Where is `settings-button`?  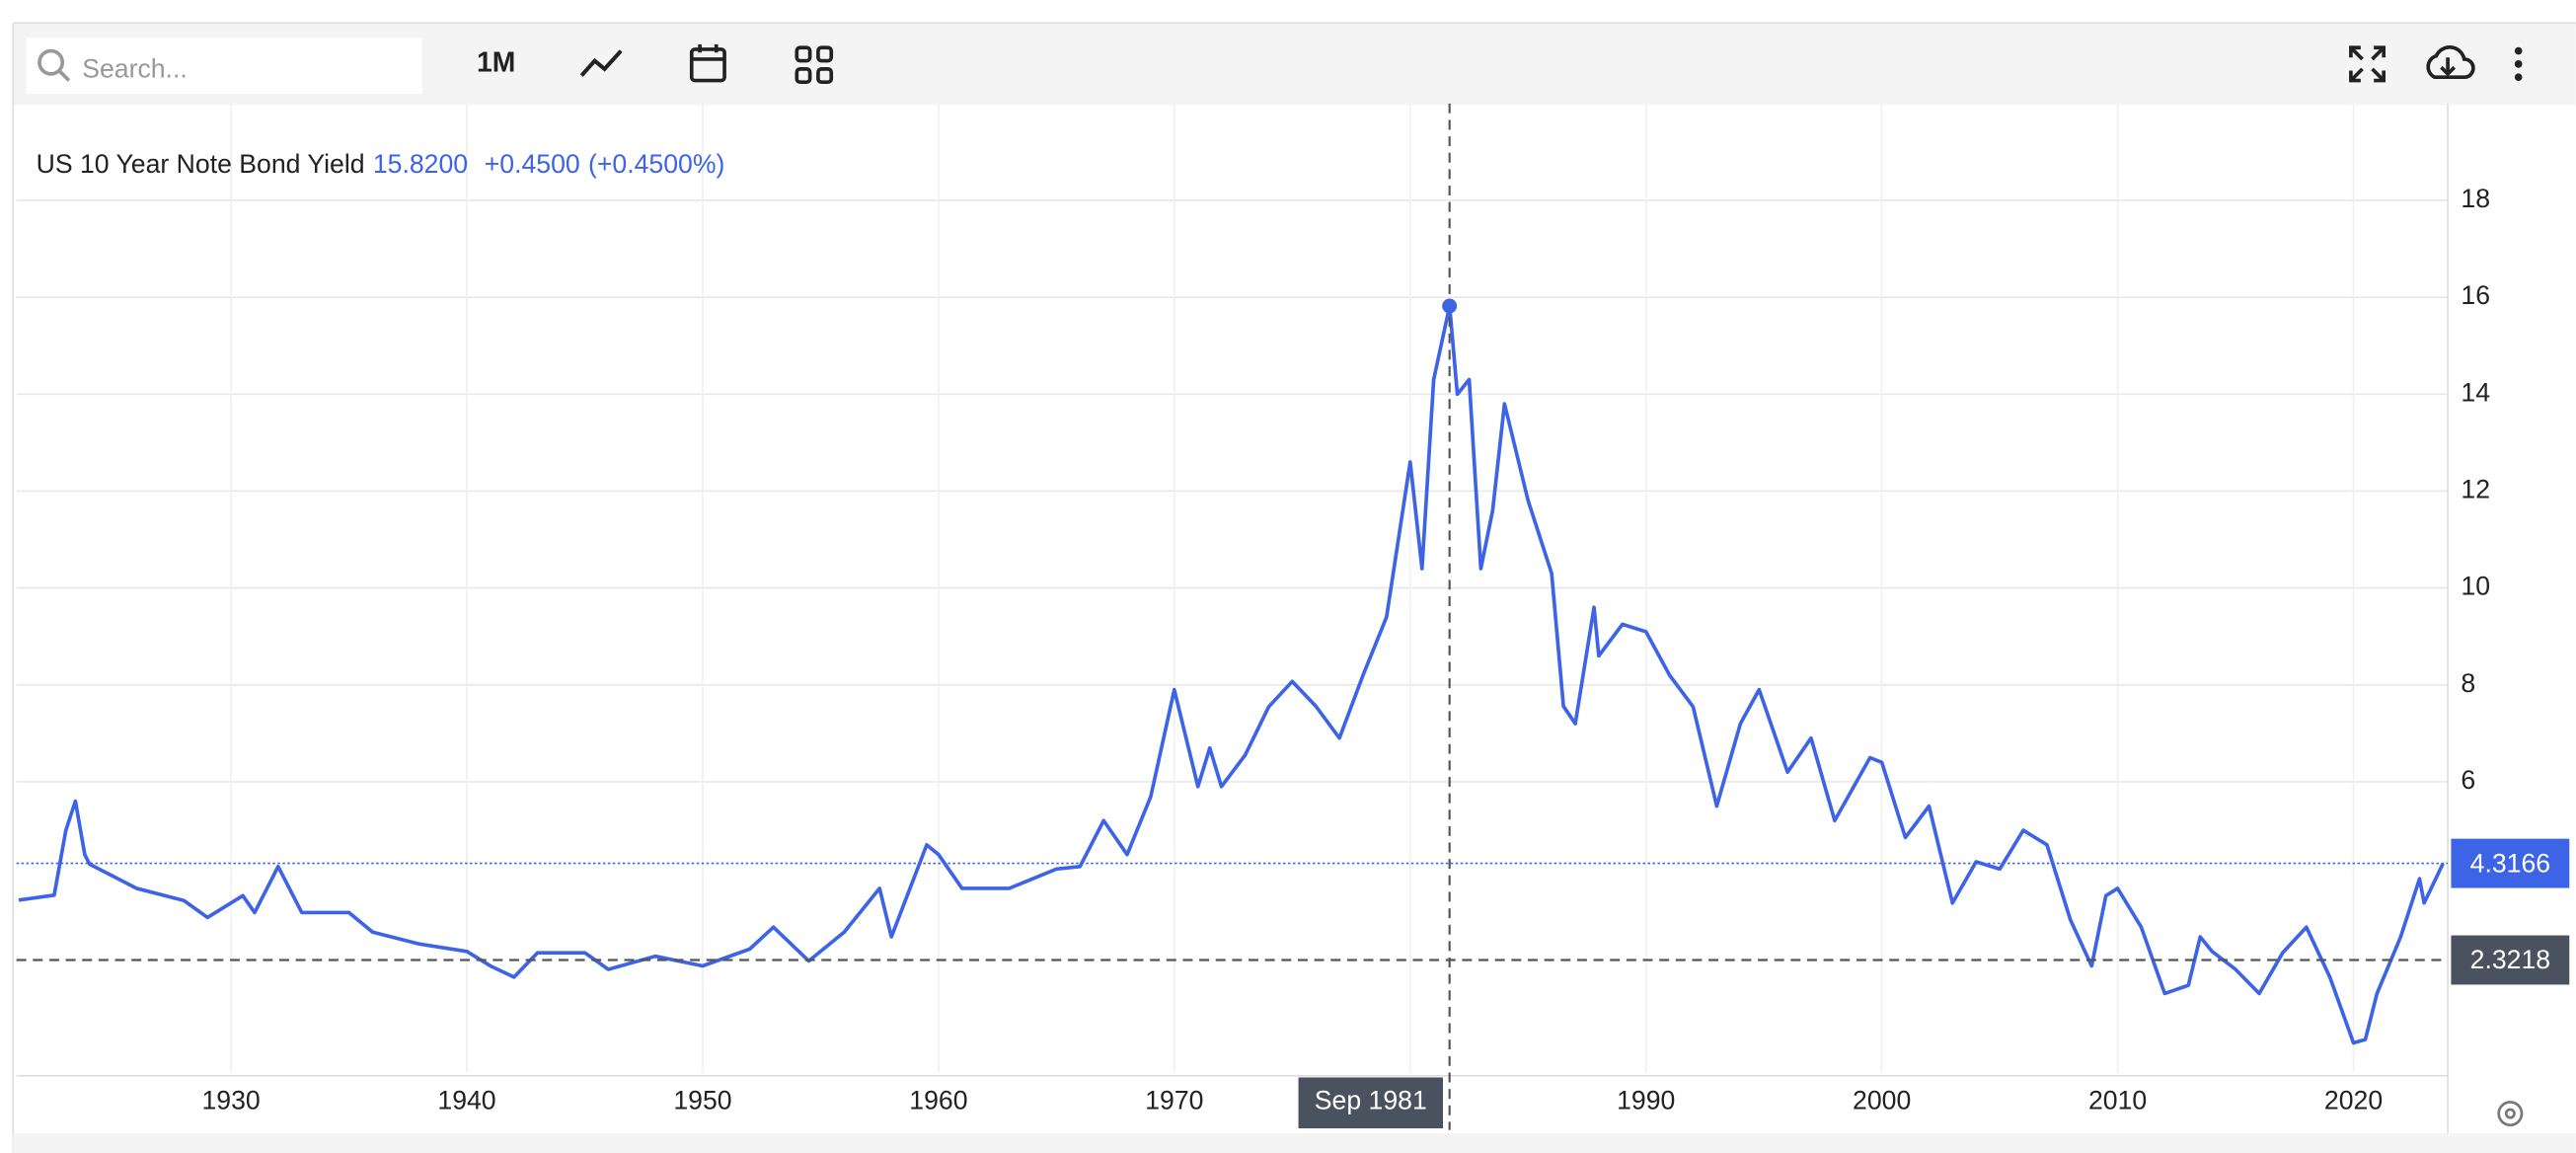
settings-button is located at coordinates (2510, 1114).